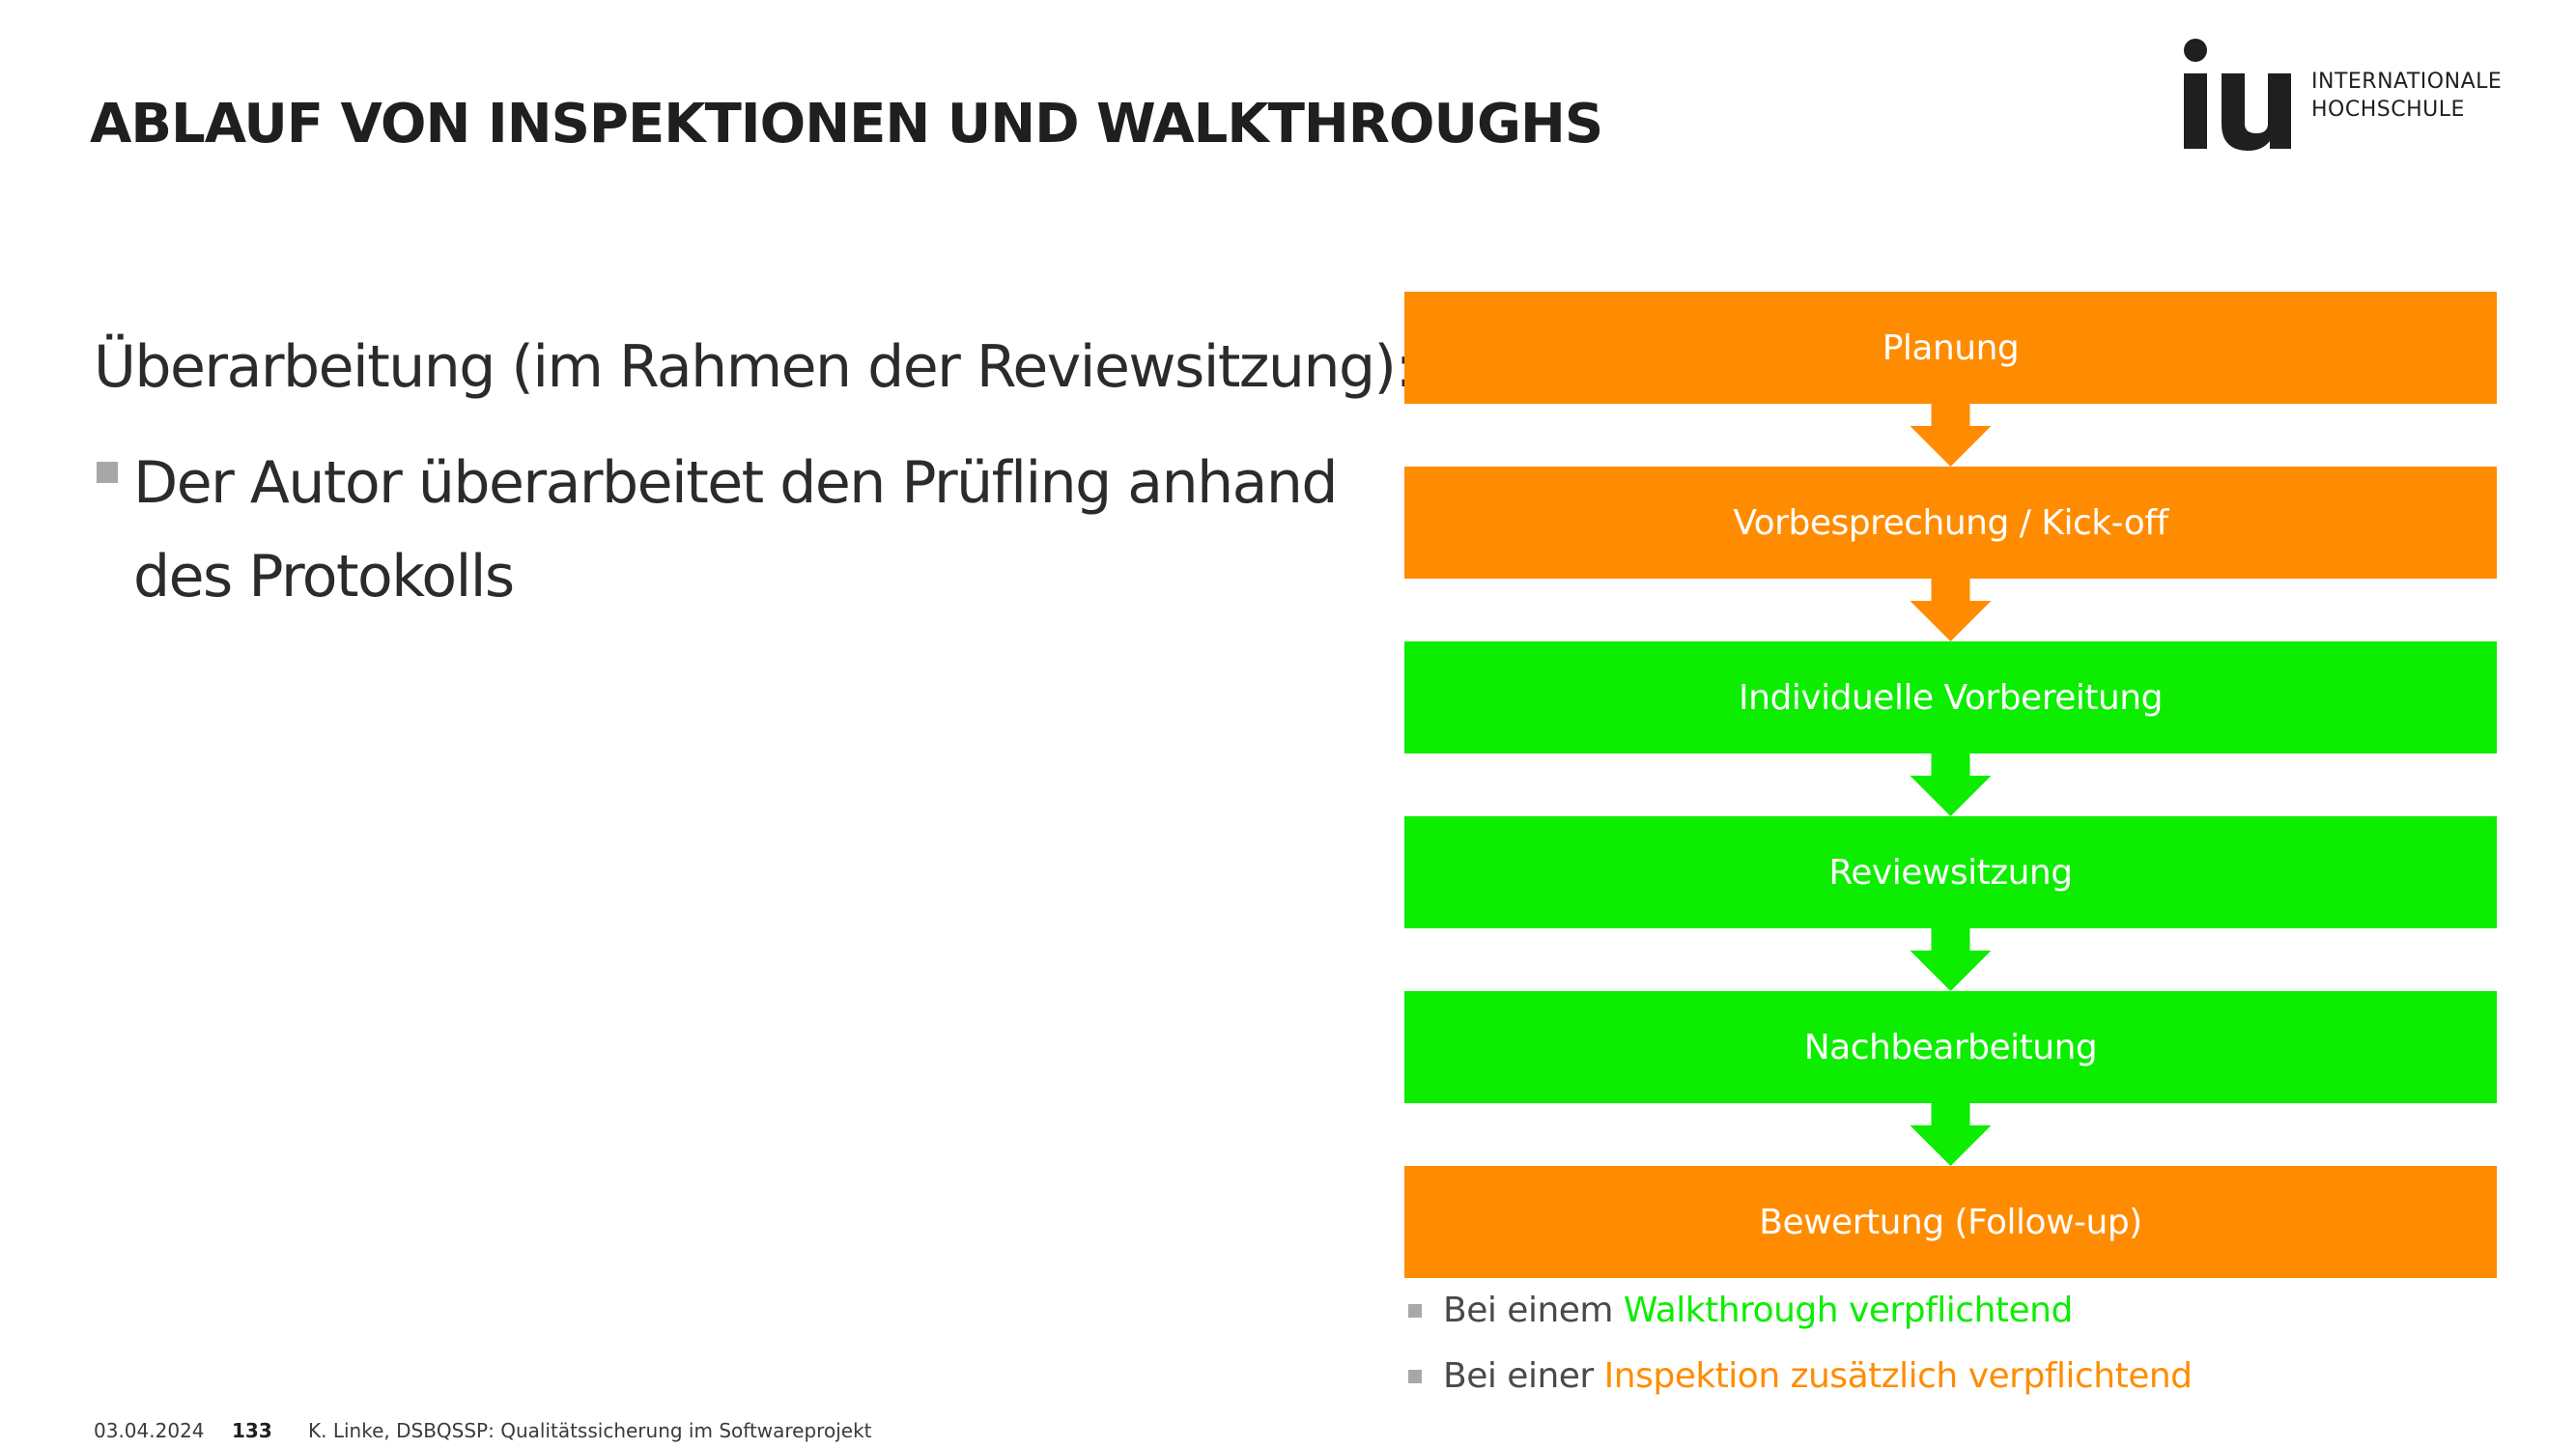 The height and width of the screenshot is (1449, 2576). What do you see at coordinates (2406, 96) in the screenshot?
I see `logo-wordmark: INTERNATIONALE HOCHSCHULE` at bounding box center [2406, 96].